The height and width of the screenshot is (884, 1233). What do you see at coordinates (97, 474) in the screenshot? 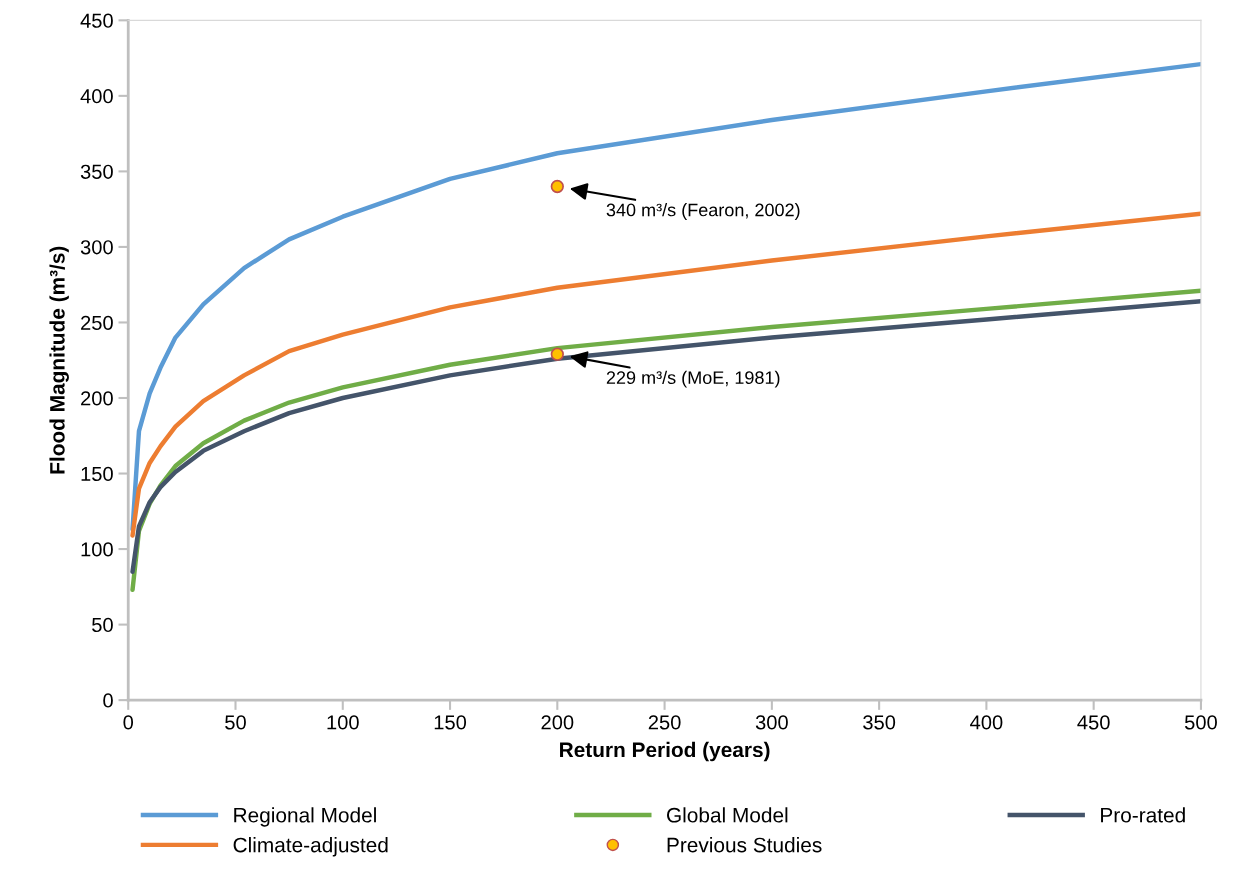
I see `y-tick-label: 150` at bounding box center [97, 474].